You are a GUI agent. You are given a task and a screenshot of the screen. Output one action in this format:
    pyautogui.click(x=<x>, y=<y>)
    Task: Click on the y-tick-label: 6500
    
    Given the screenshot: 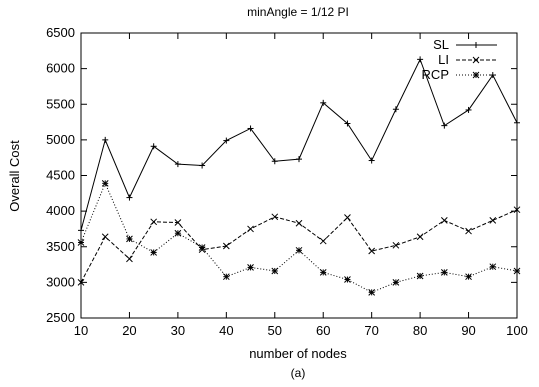 What is the action you would take?
    pyautogui.click(x=60, y=32)
    